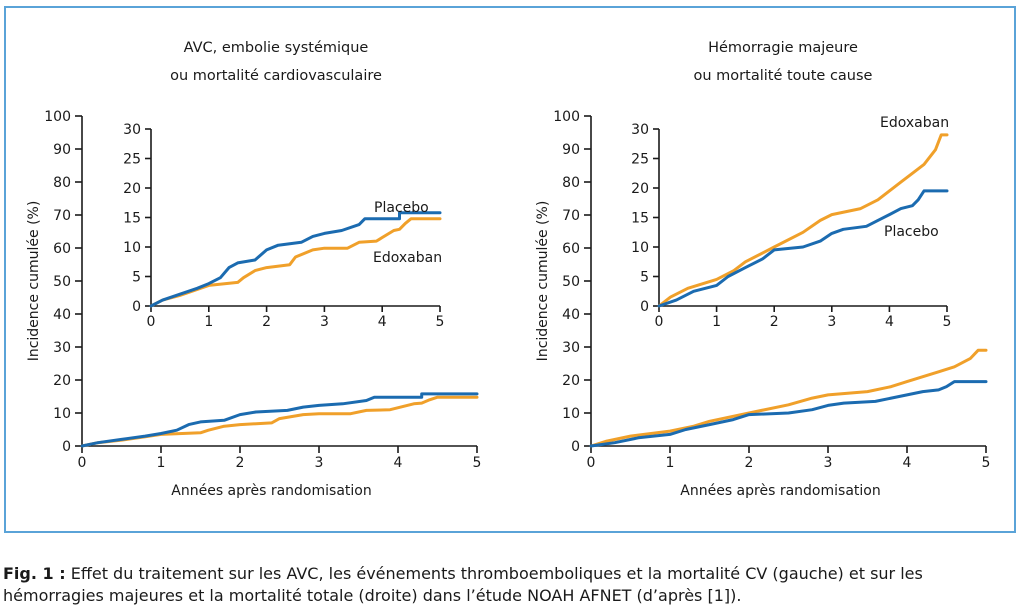 The height and width of the screenshot is (611, 1024). I want to click on right-title-line1: Hémorragie majeure, so click(783, 48).